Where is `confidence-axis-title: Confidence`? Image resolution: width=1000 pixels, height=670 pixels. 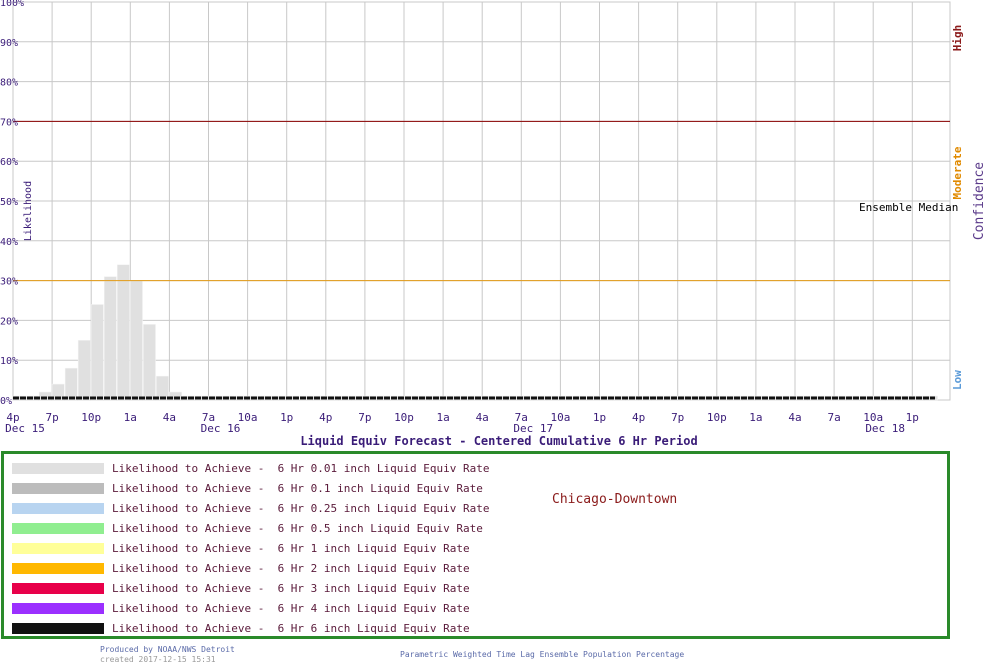 confidence-axis-title: Confidence is located at coordinates (979, 201).